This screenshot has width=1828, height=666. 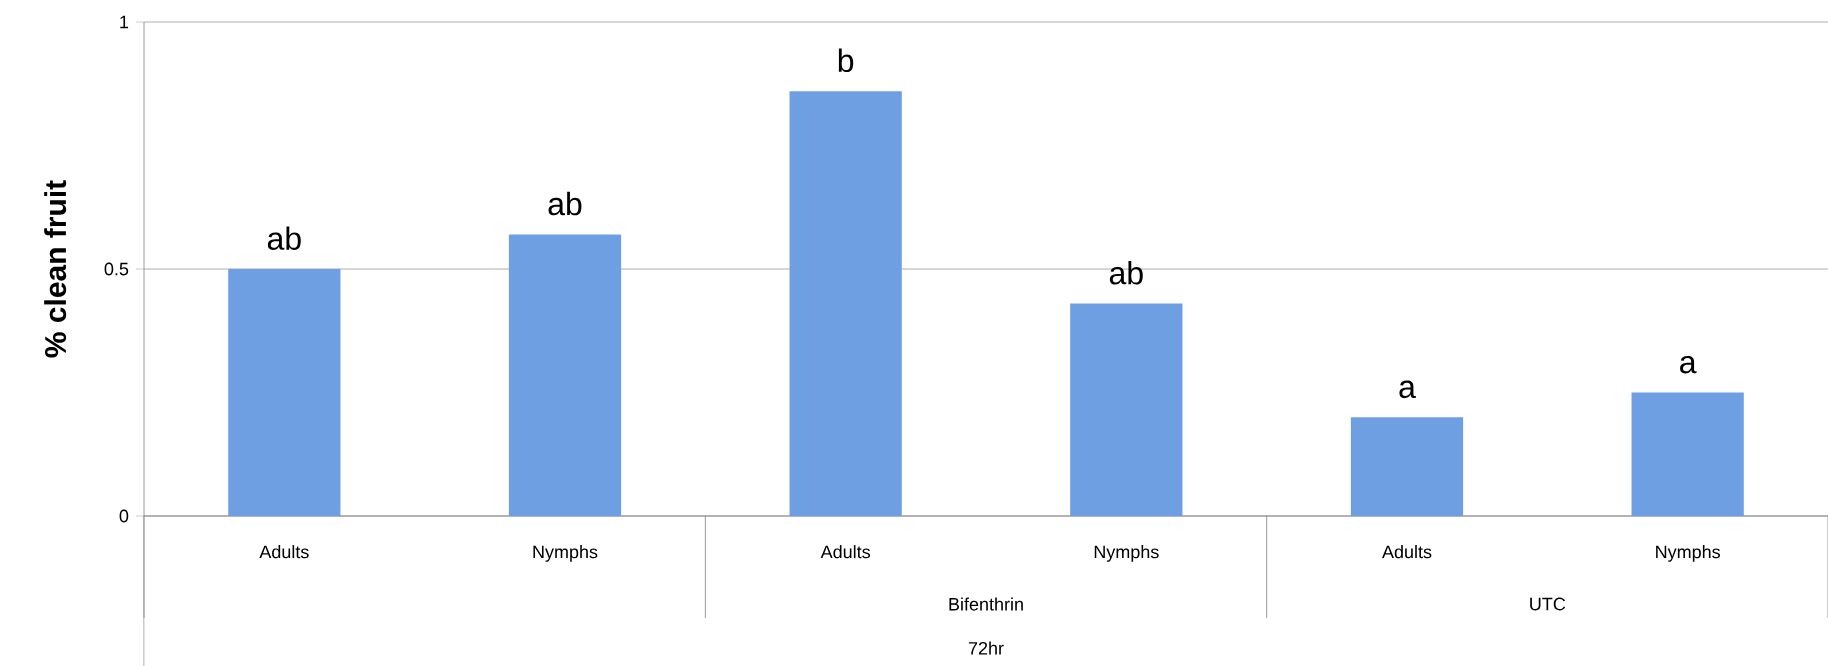 What do you see at coordinates (986, 648) in the screenshot?
I see `text: 72hr` at bounding box center [986, 648].